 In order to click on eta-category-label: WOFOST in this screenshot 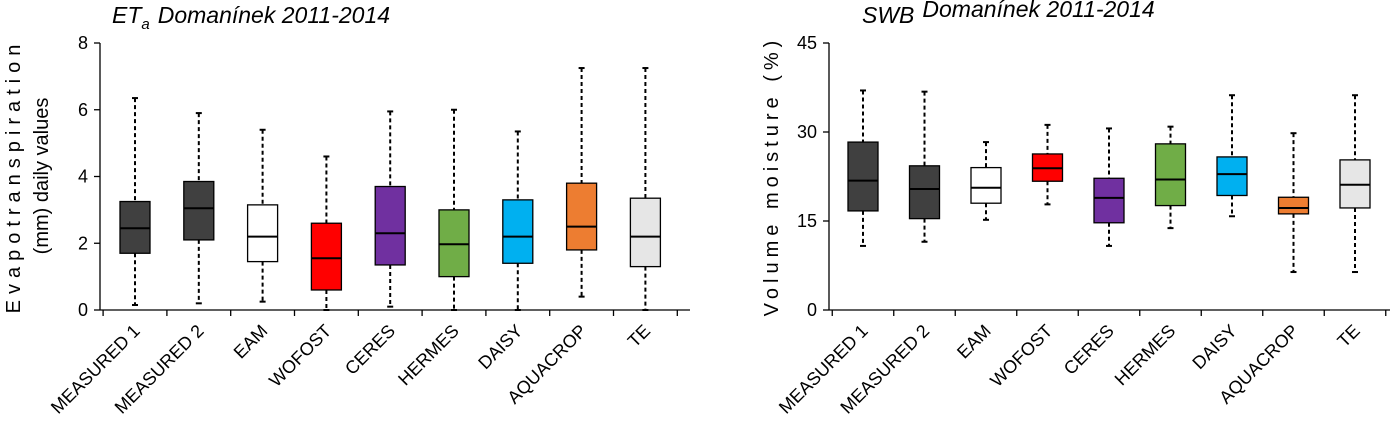, I will do `click(300, 356)`.